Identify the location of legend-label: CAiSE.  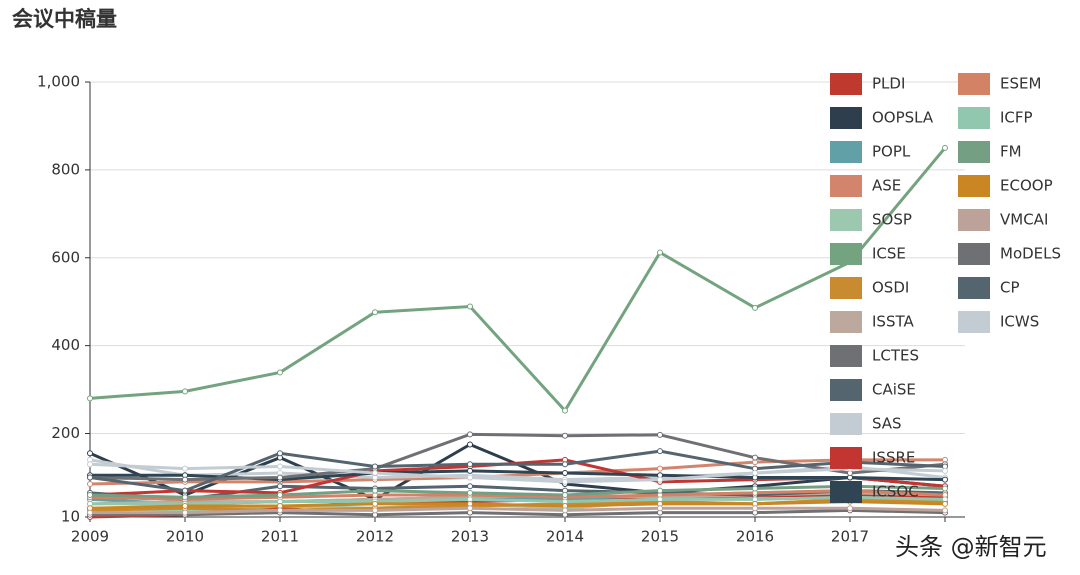
(894, 390).